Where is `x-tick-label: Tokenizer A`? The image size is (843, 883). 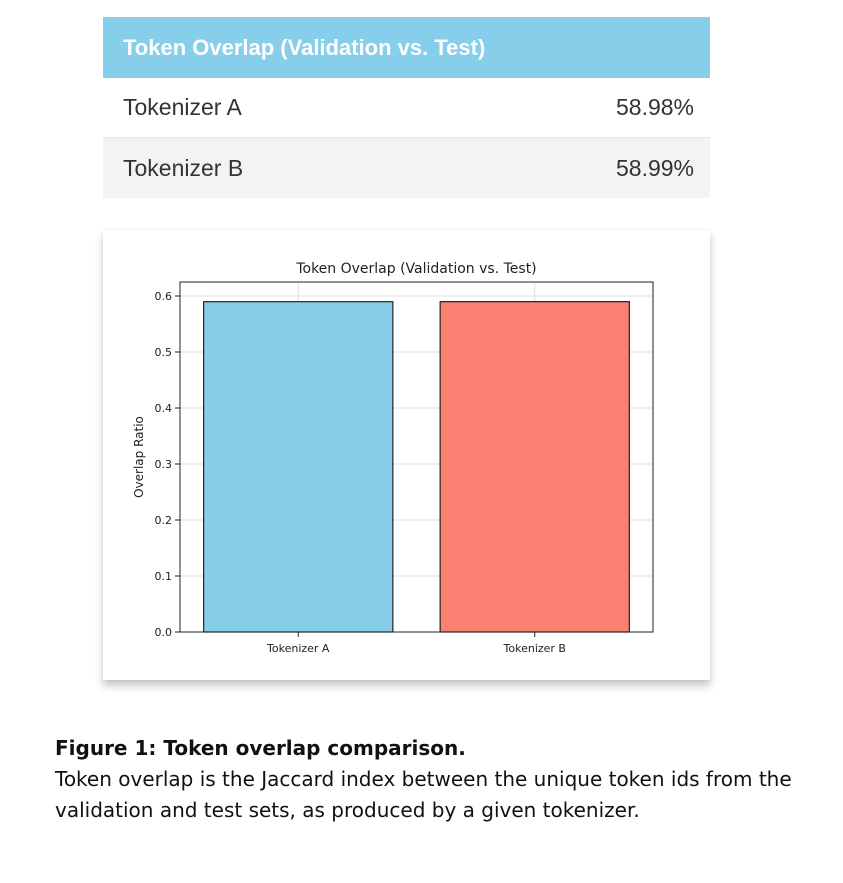 x-tick-label: Tokenizer A is located at coordinates (298, 648).